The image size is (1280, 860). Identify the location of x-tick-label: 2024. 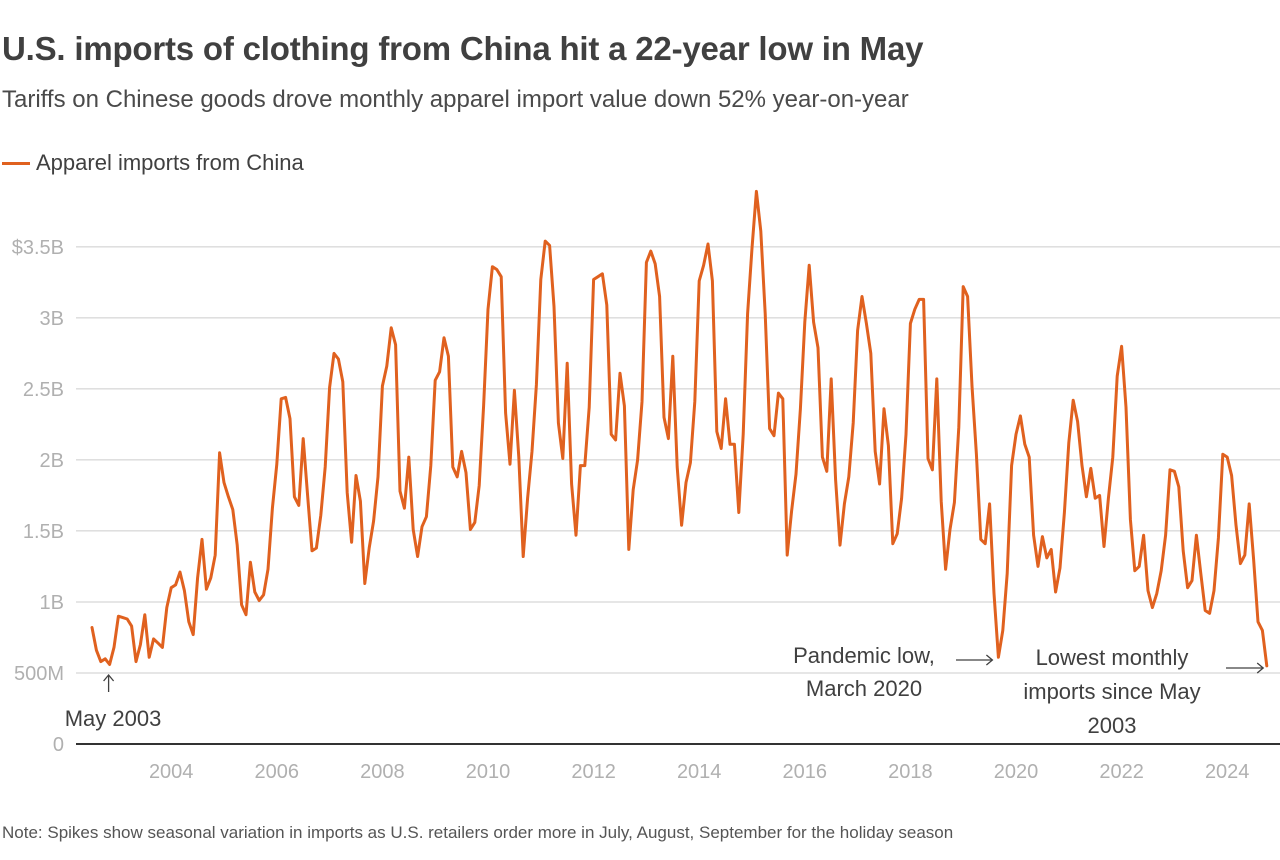
(1227, 772).